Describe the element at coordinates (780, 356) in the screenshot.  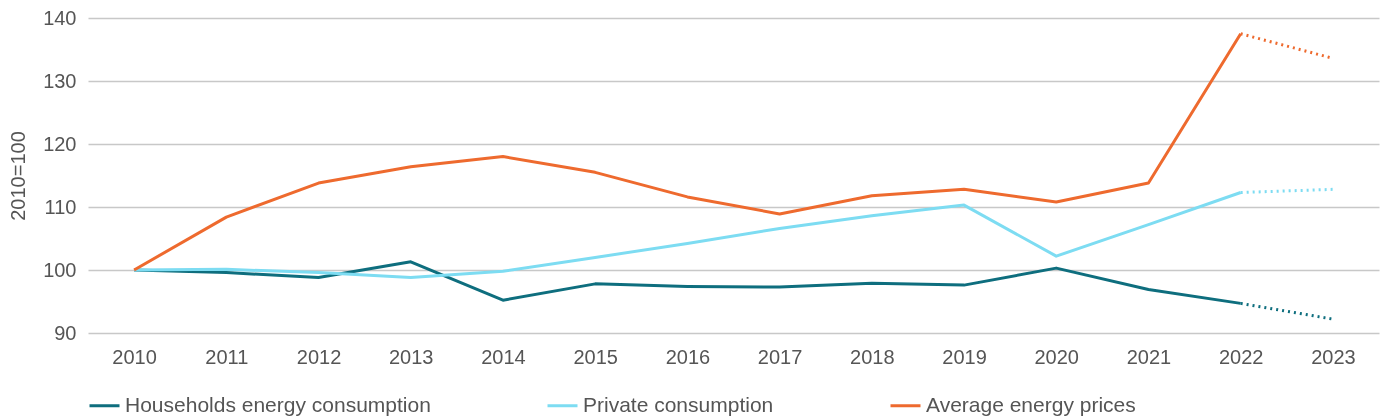
I see `x-tick-label: 2017` at that location.